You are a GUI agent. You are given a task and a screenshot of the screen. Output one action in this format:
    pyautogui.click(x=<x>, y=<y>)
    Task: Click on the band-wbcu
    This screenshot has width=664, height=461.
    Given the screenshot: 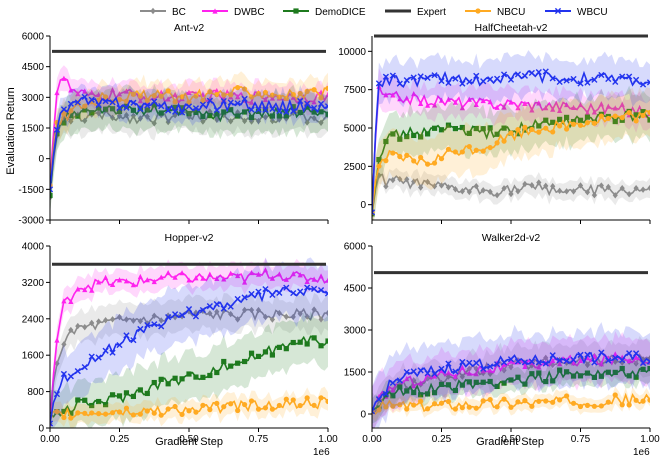 What is the action you would take?
    pyautogui.click(x=189, y=142)
    